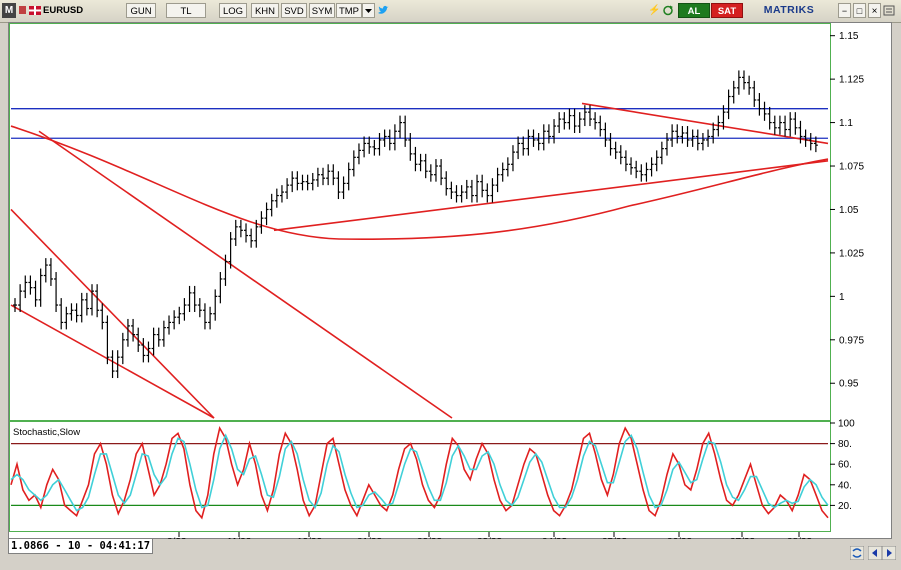 This screenshot has width=901, height=570. Describe the element at coordinates (368, 10) in the screenshot. I see `dropdown-arrow-icon` at that location.